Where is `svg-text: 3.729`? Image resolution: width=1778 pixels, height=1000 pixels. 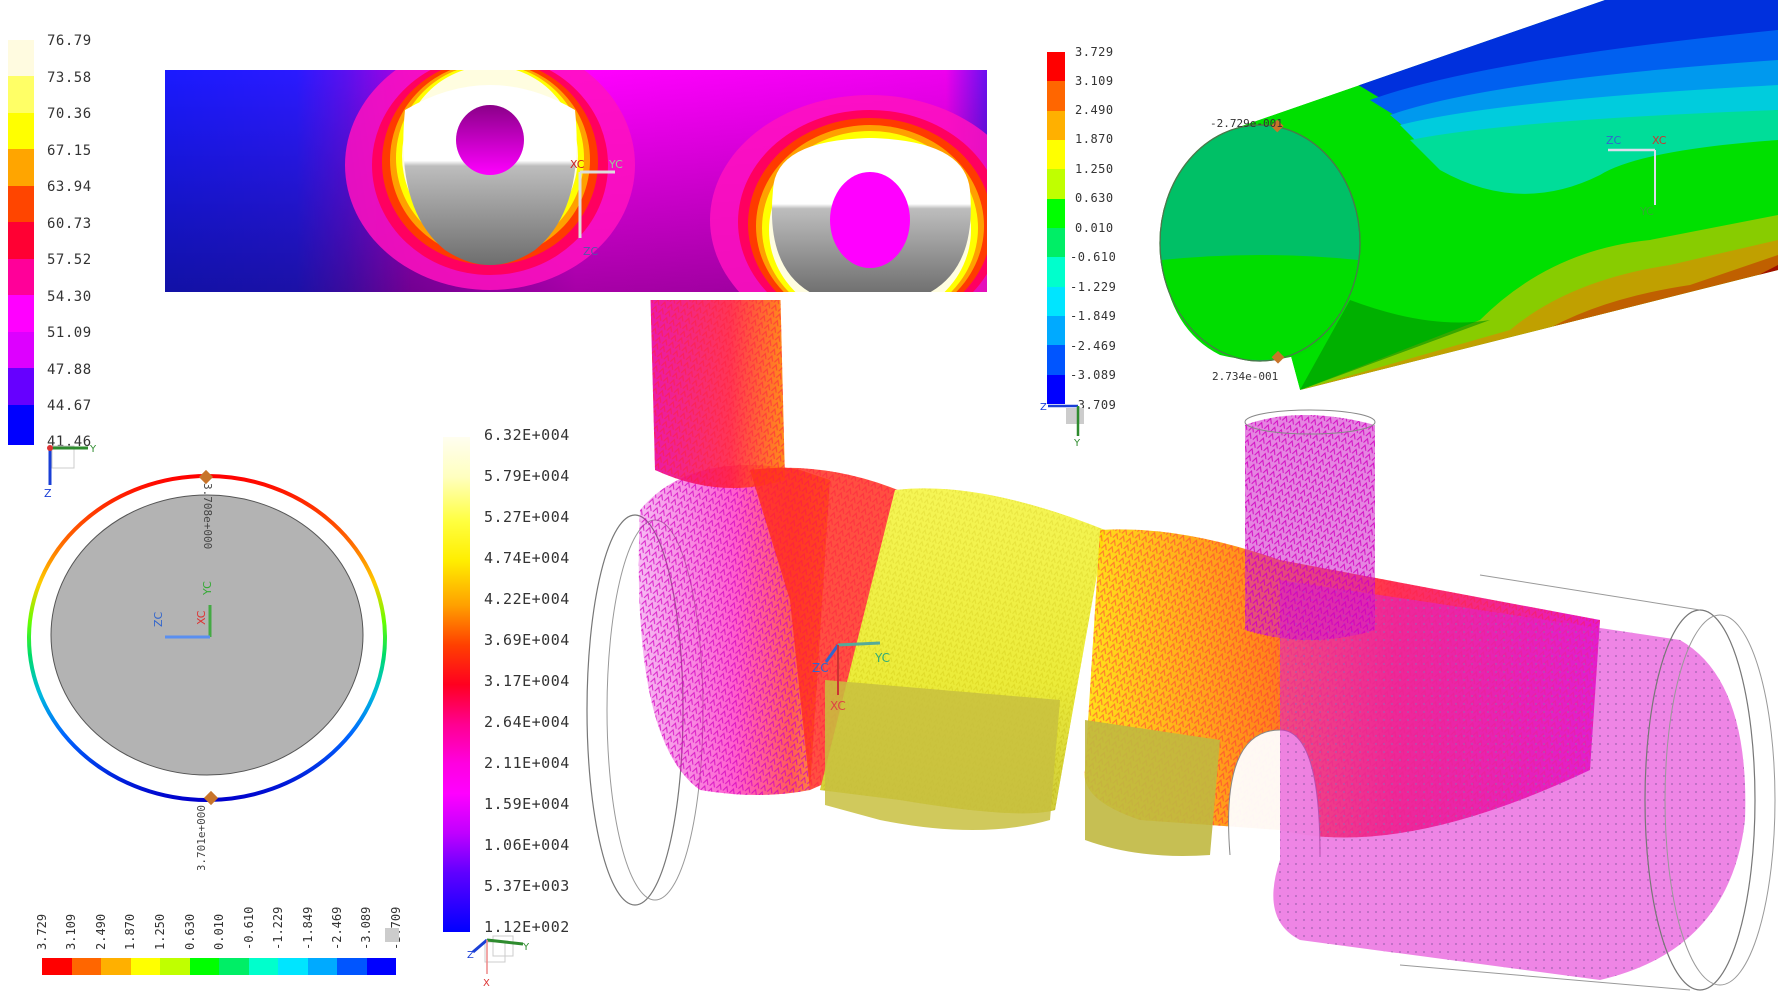
svg-text: 3.729 is located at coordinates (42, 932).